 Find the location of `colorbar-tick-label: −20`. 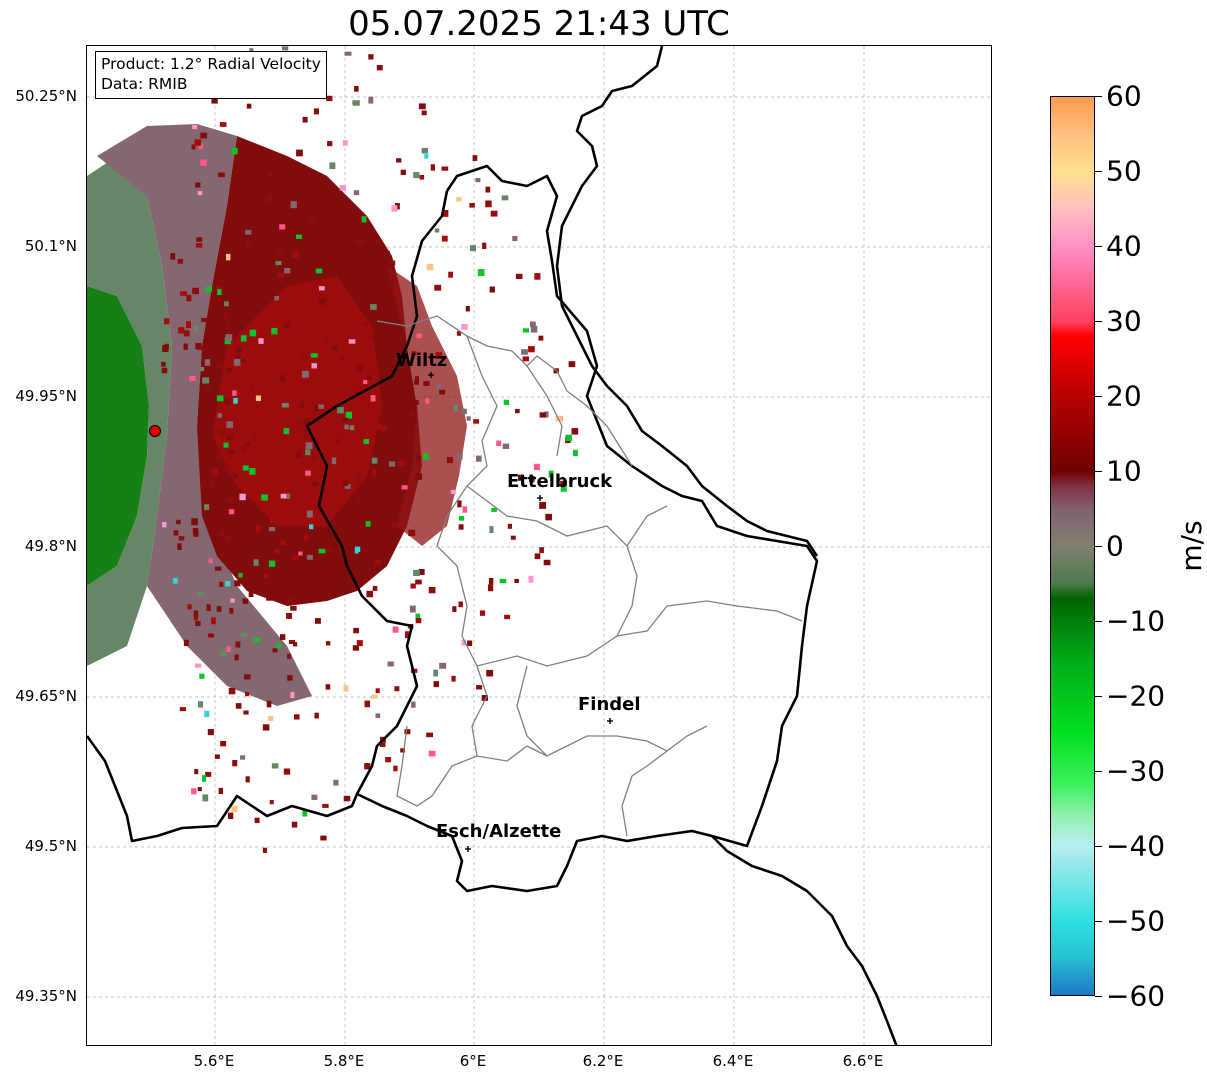

colorbar-tick-label: −20 is located at coordinates (1136, 696).